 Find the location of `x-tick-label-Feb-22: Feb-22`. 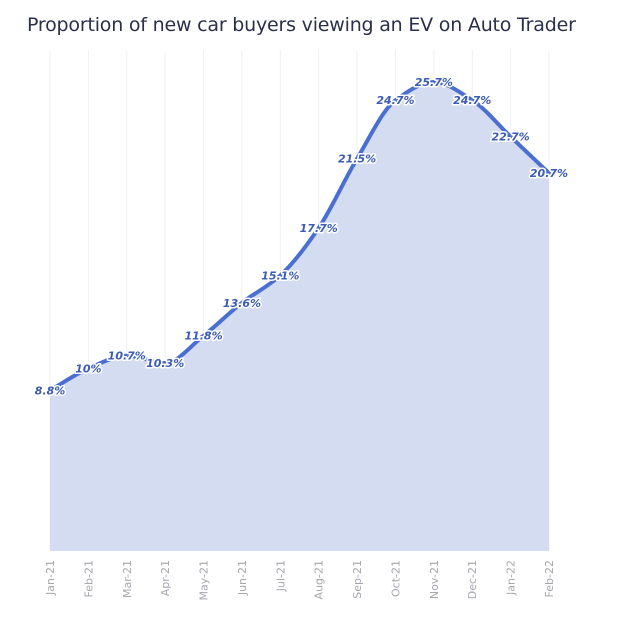

x-tick-label-Feb-22: Feb-22 is located at coordinates (549, 578).